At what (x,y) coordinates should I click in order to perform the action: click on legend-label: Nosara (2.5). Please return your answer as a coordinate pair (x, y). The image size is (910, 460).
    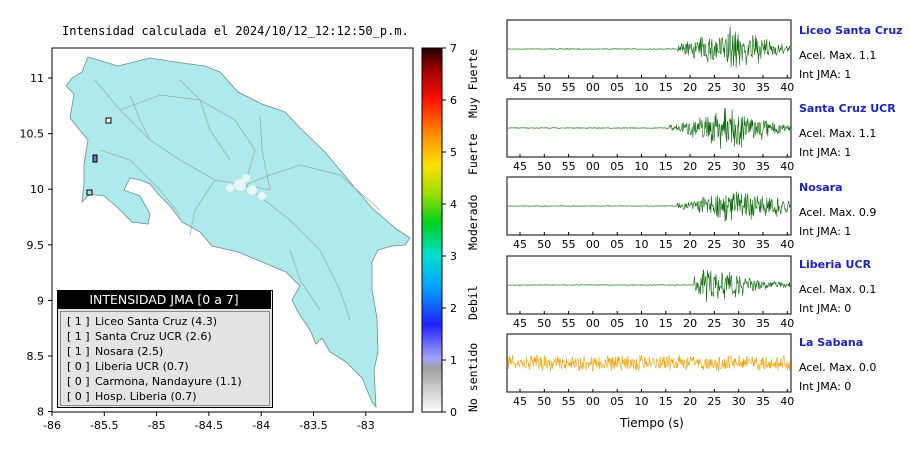
    Looking at the image, I should click on (129, 351).